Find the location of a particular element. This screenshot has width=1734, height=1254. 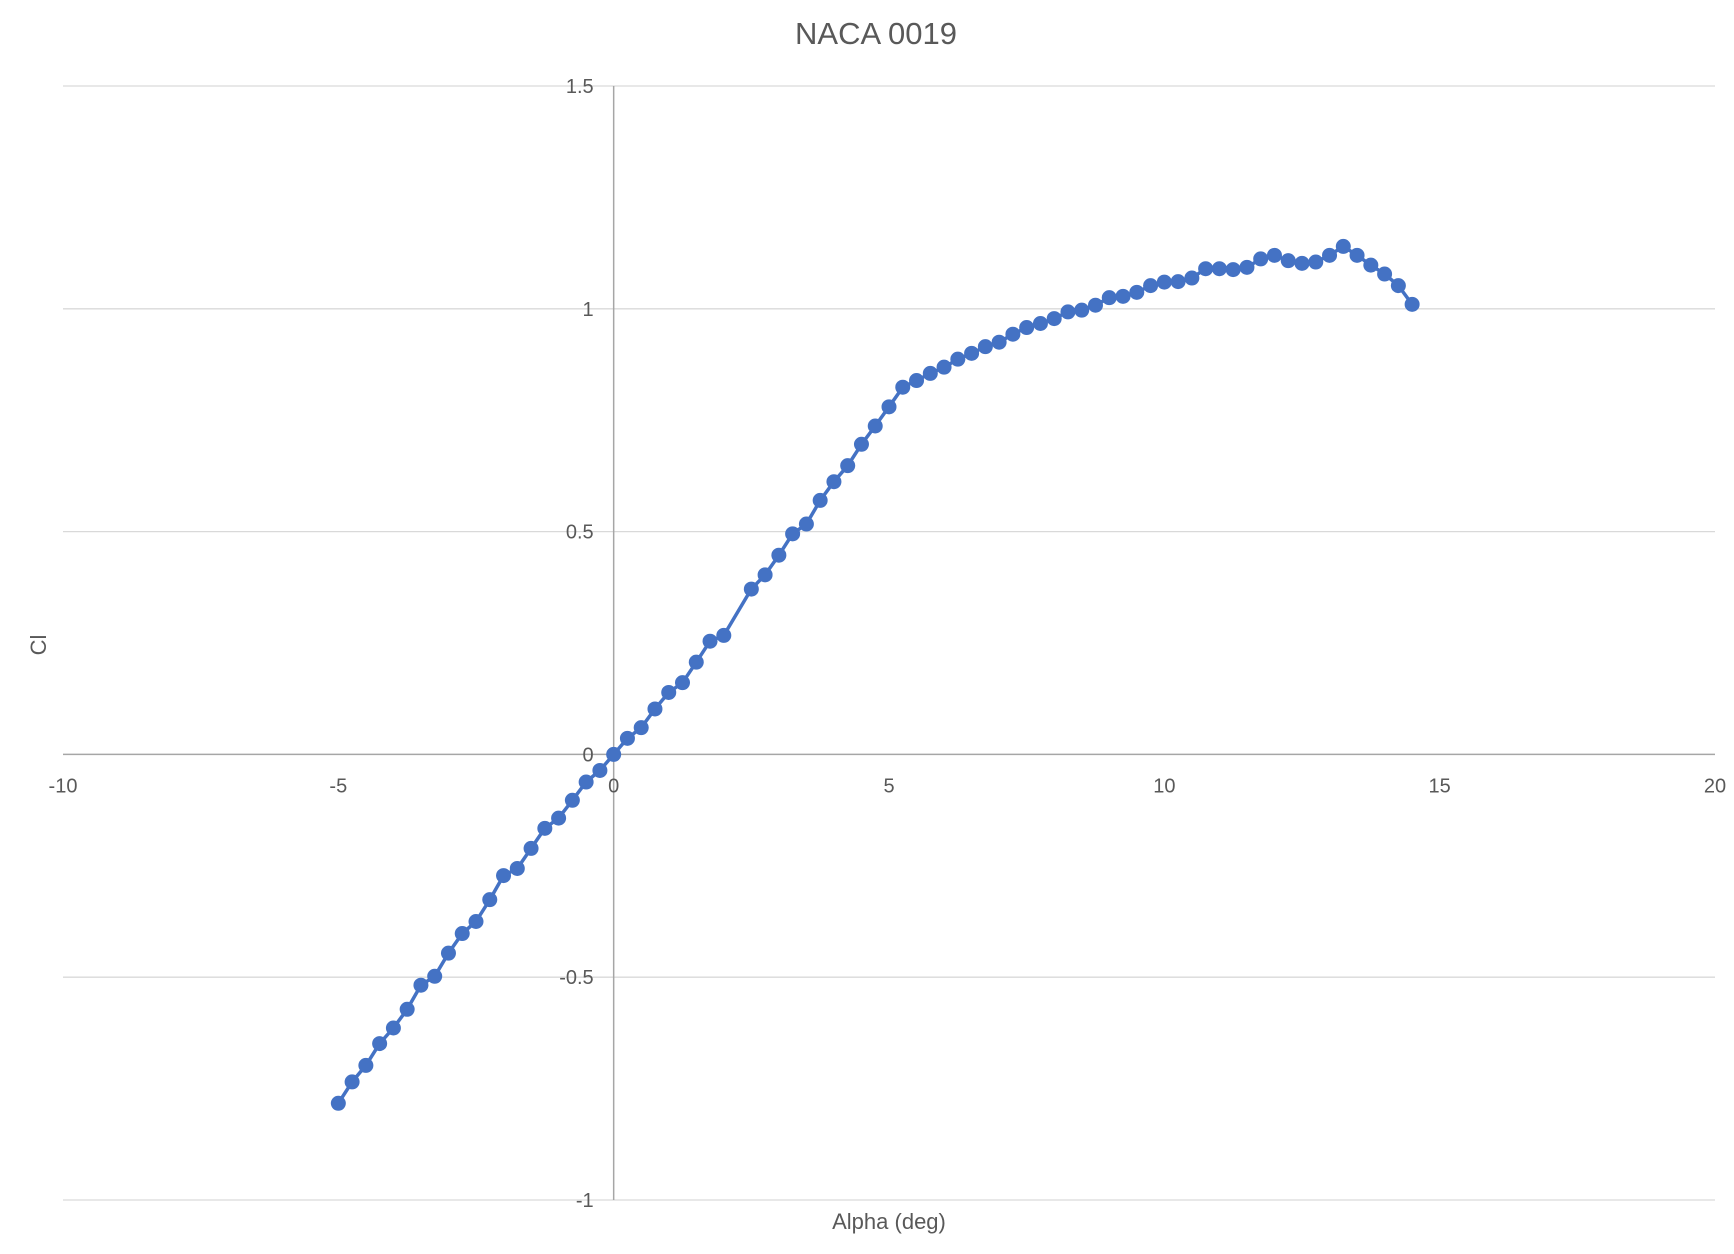

x-tick-labels: -10 -5 0 5 10 15 20 is located at coordinates (888, 786).